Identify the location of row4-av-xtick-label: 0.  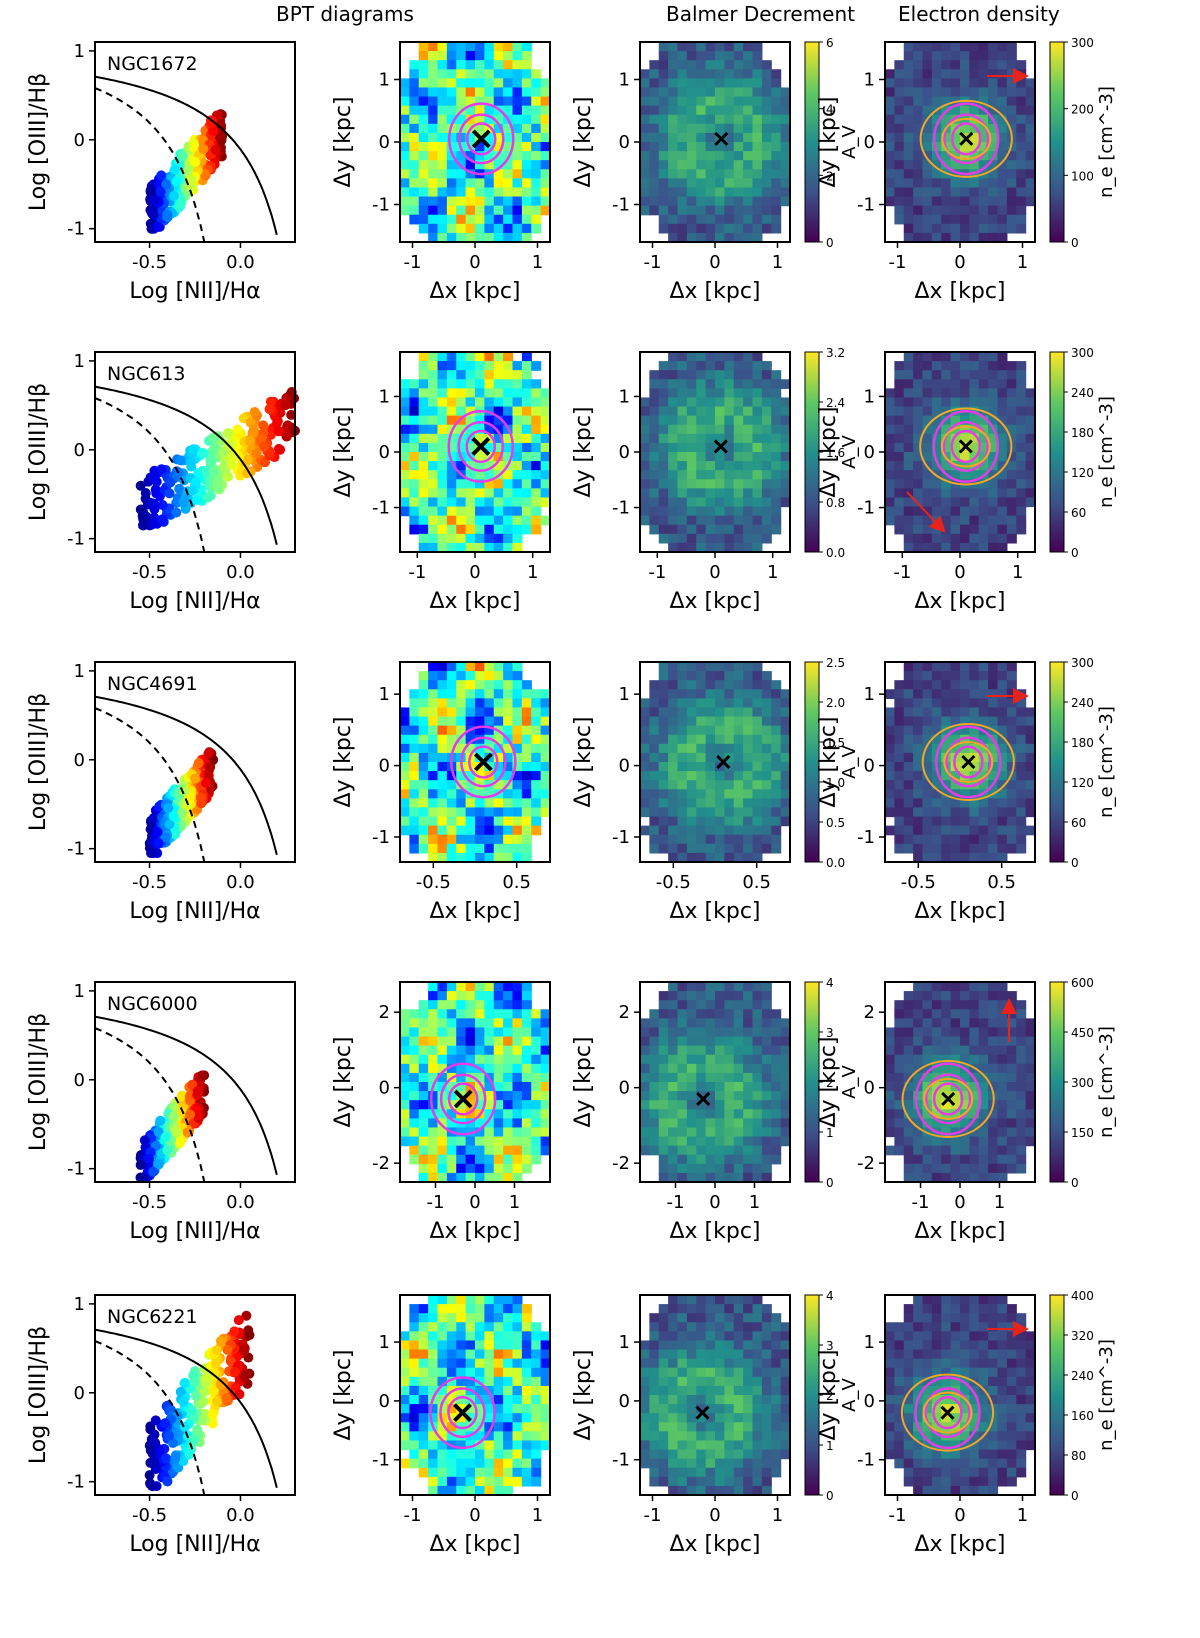
(714, 1202).